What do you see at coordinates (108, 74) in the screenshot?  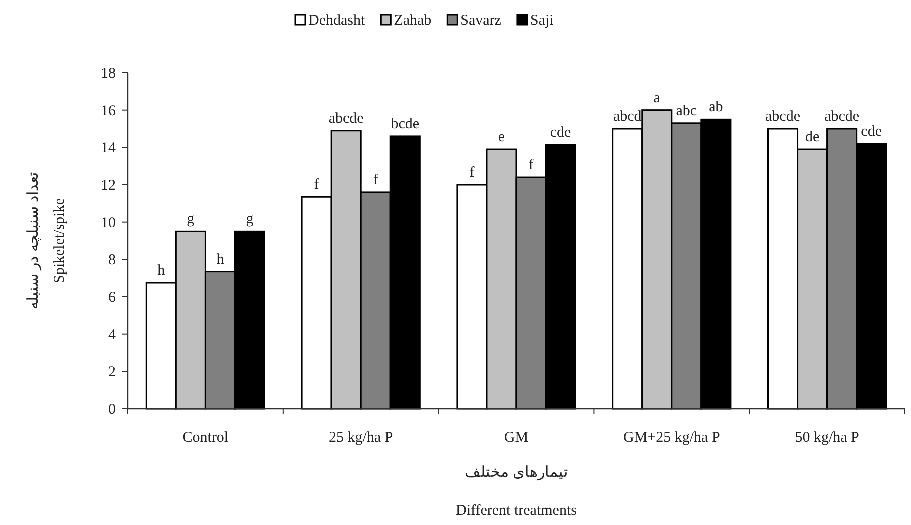 I see `y-tick-label: 18` at bounding box center [108, 74].